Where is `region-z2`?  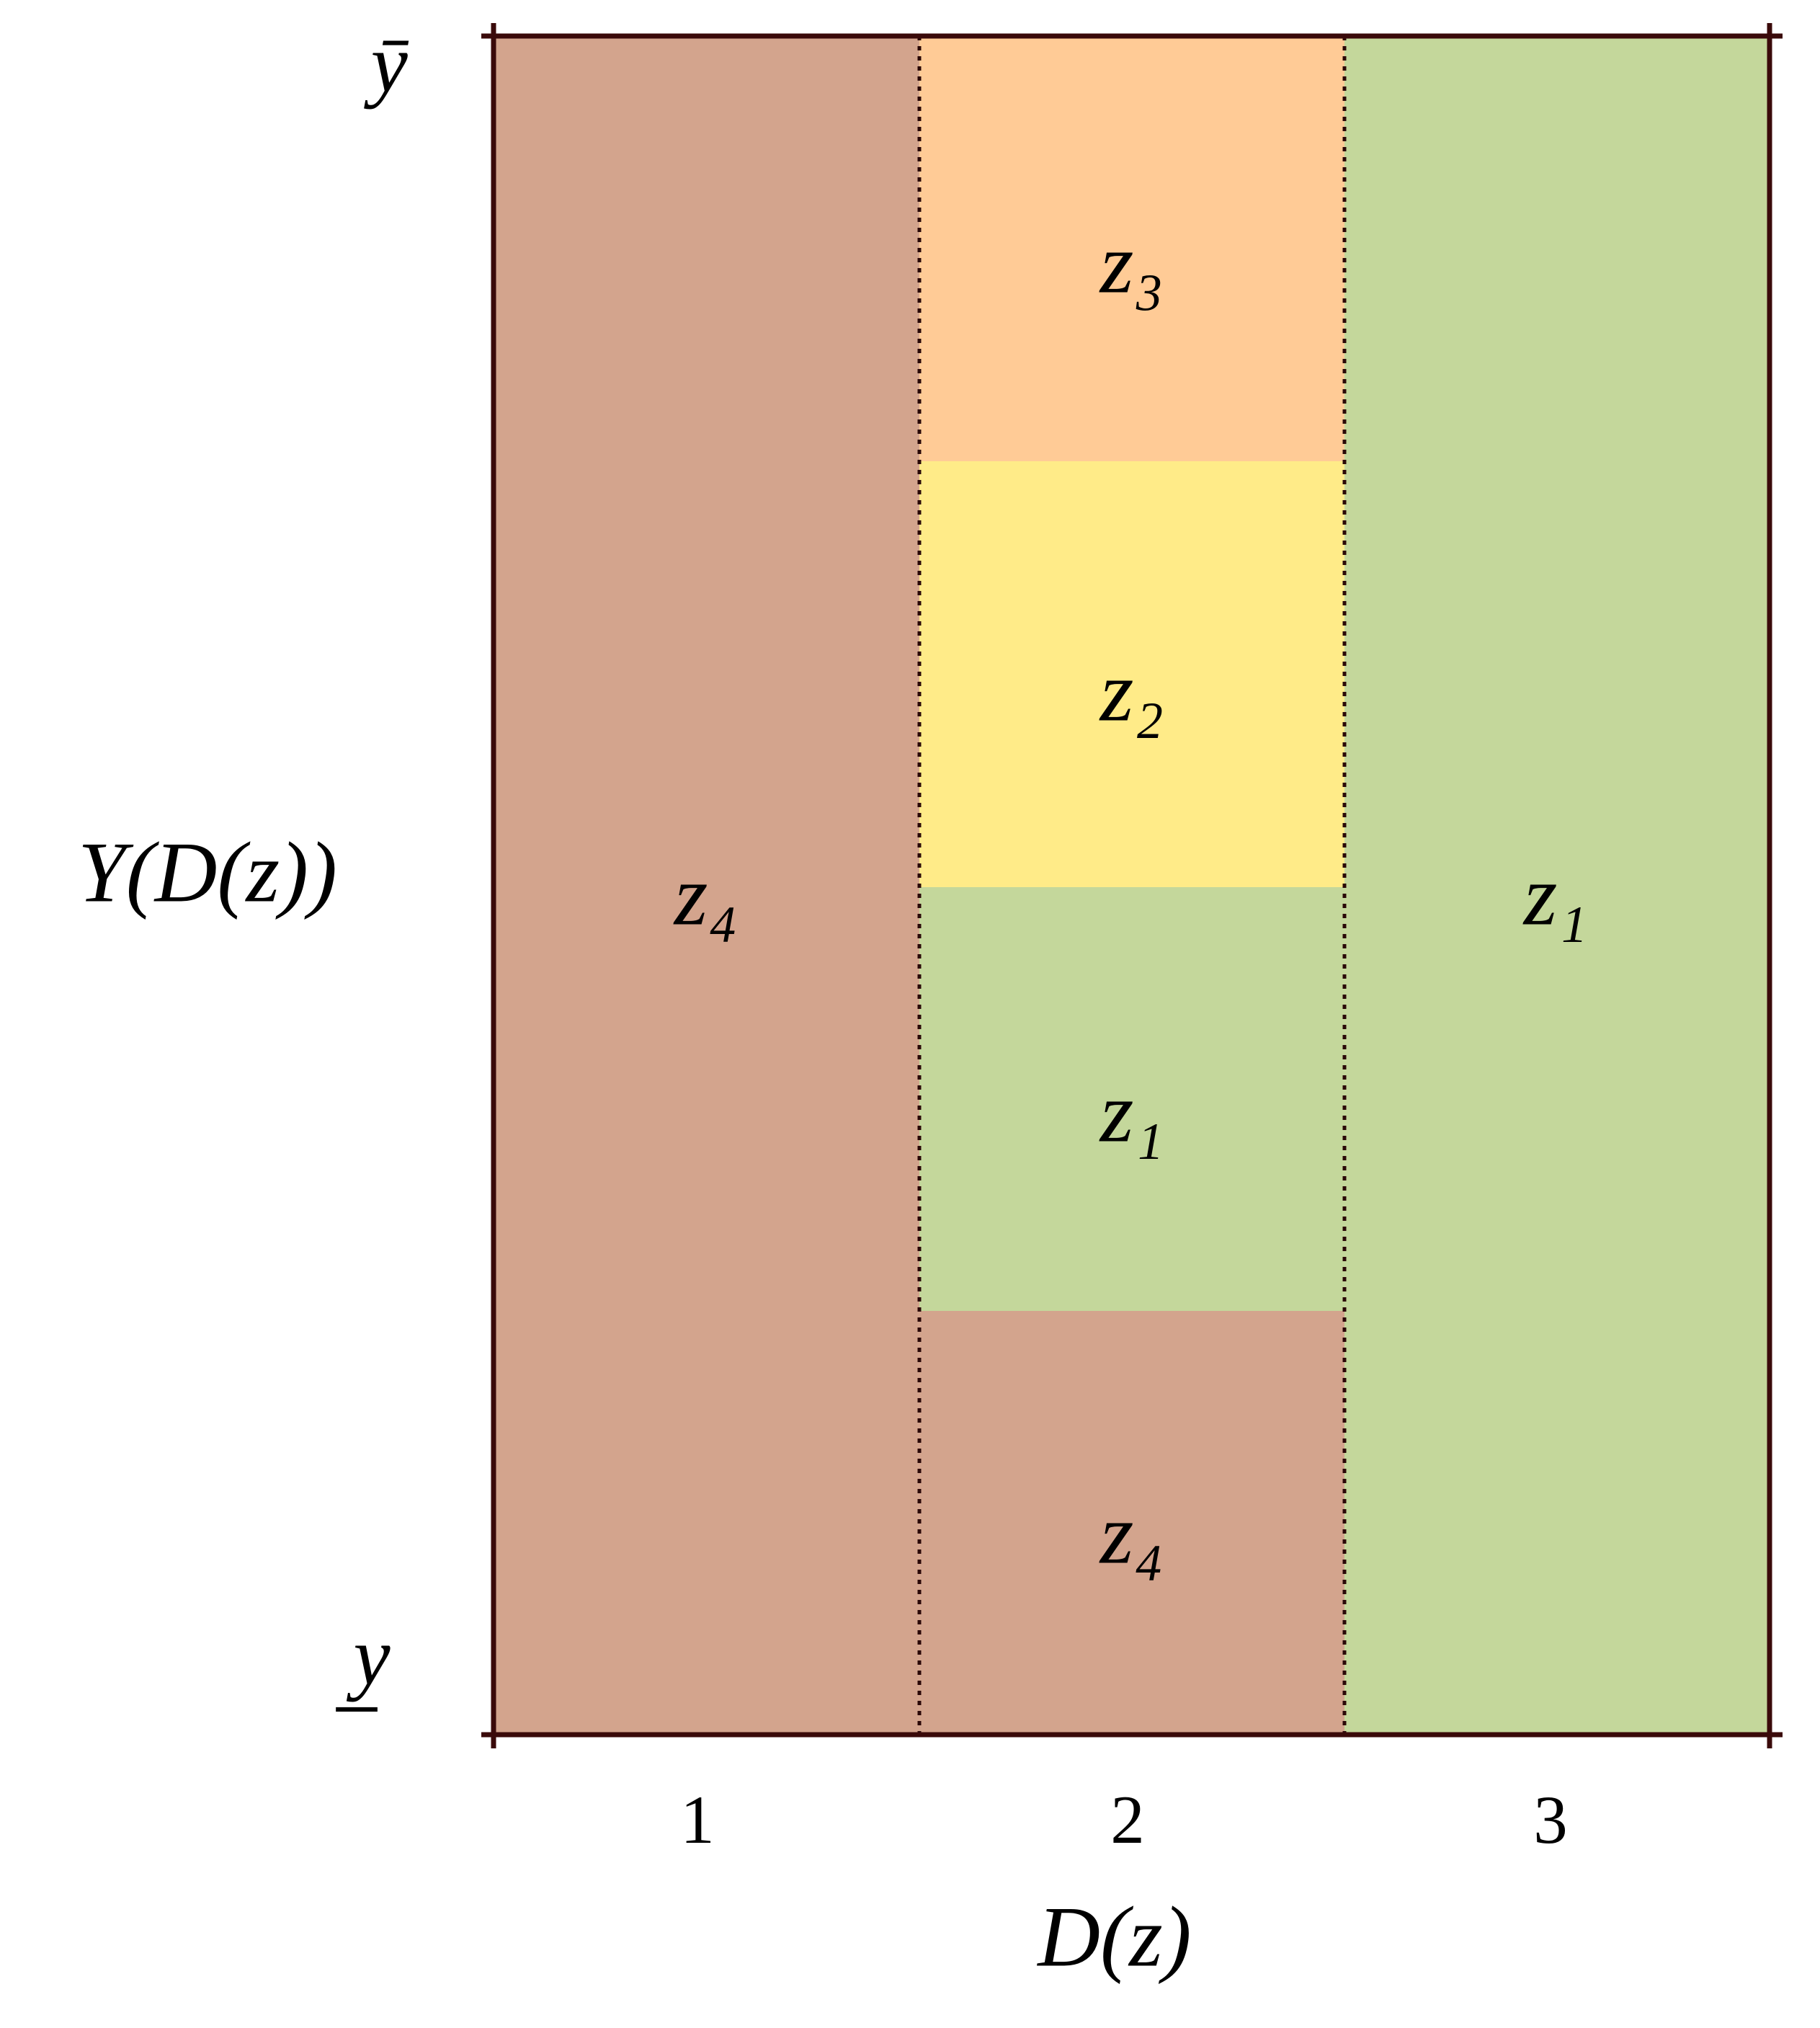
region-z2 is located at coordinates (1131, 674).